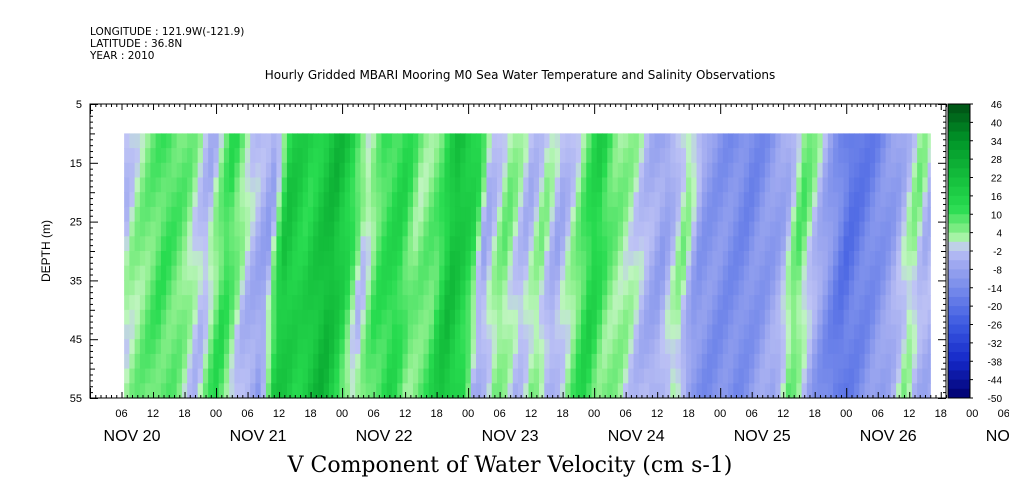 The height and width of the screenshot is (504, 1009). I want to click on x-day-label: NOV 27, so click(997, 436).